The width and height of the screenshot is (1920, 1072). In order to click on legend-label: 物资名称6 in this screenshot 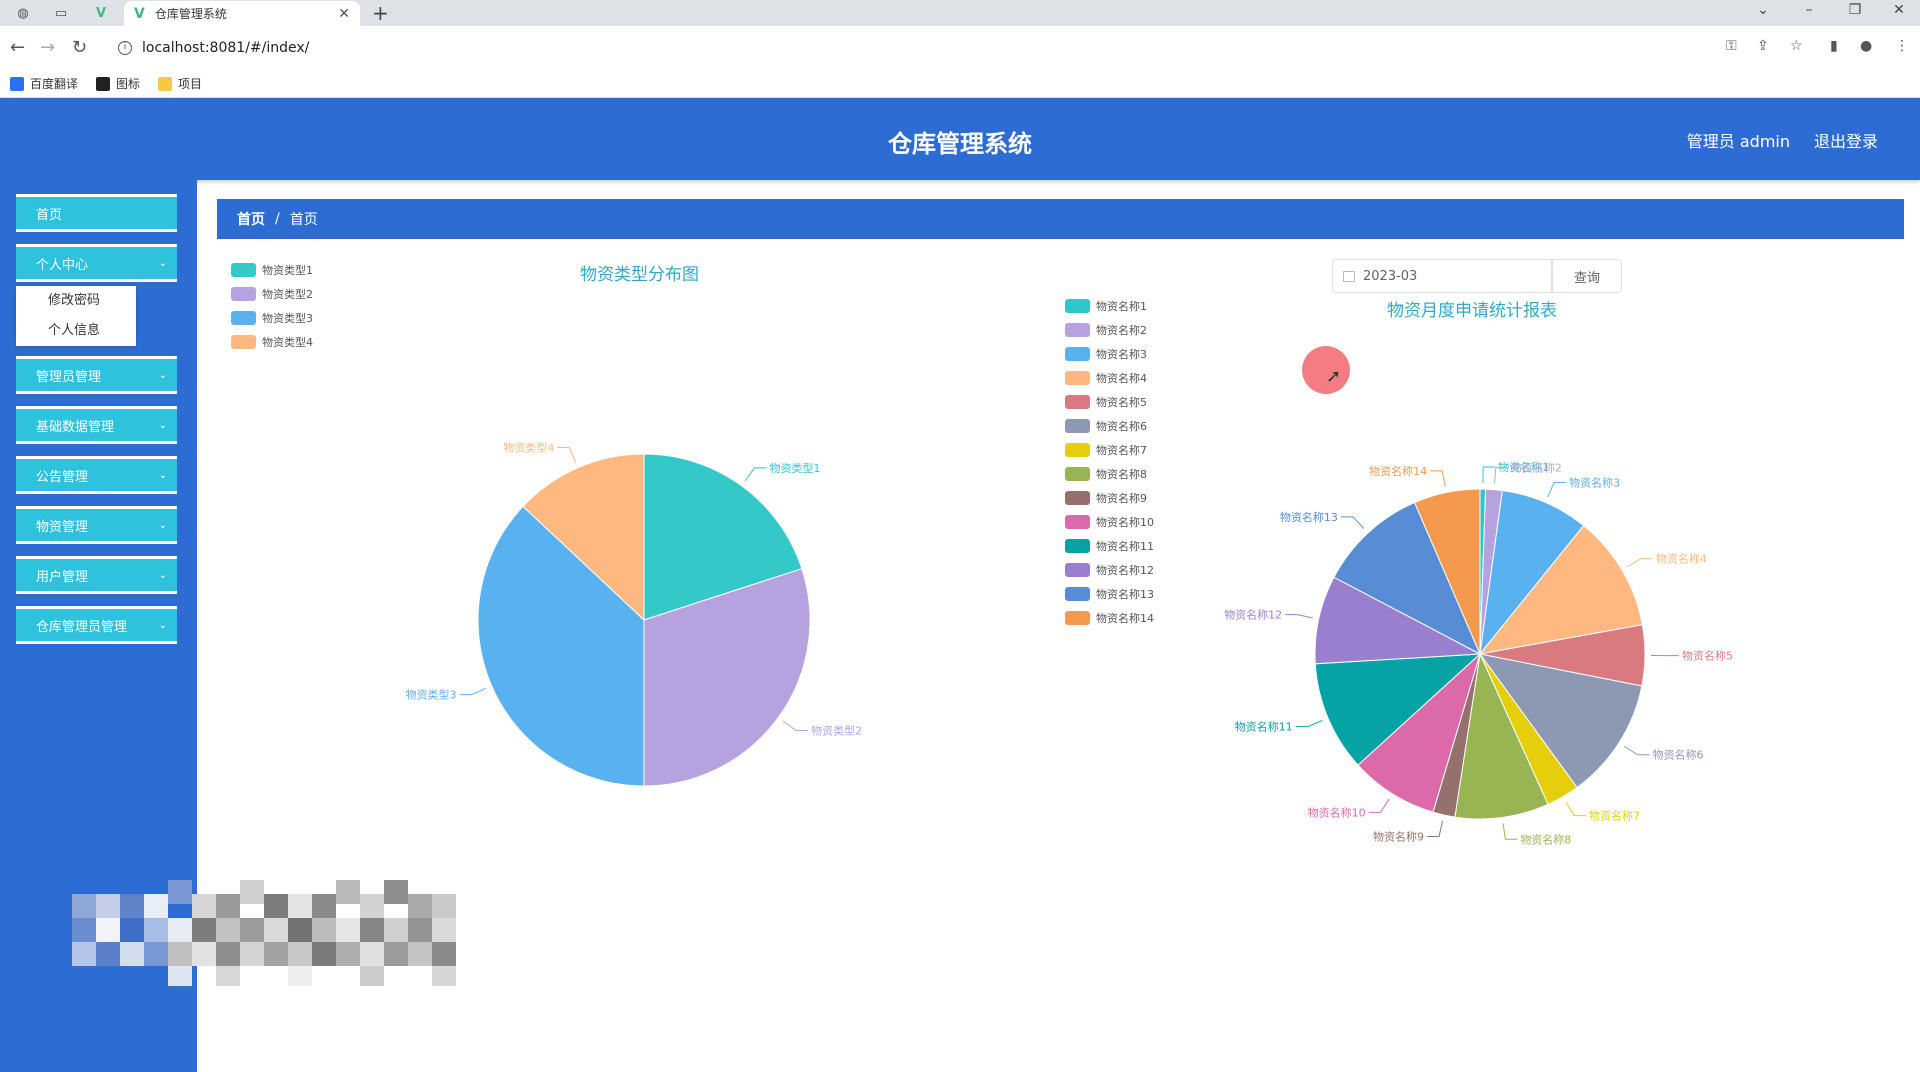, I will do `click(1121, 426)`.